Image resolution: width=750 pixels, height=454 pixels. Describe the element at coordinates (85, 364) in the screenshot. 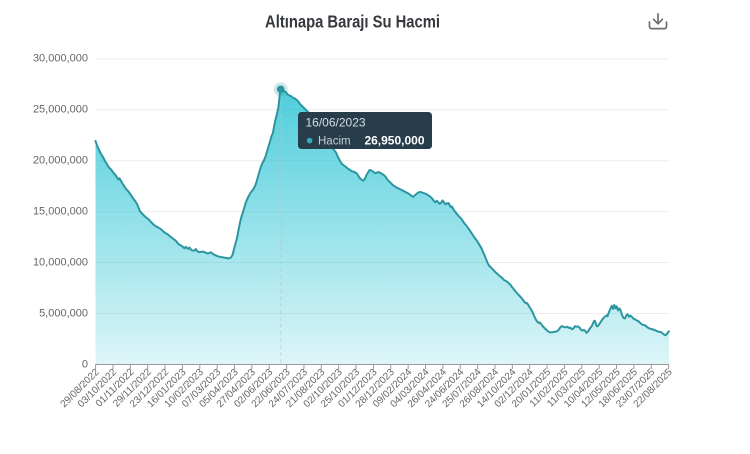

I see `svg-text: 0` at that location.